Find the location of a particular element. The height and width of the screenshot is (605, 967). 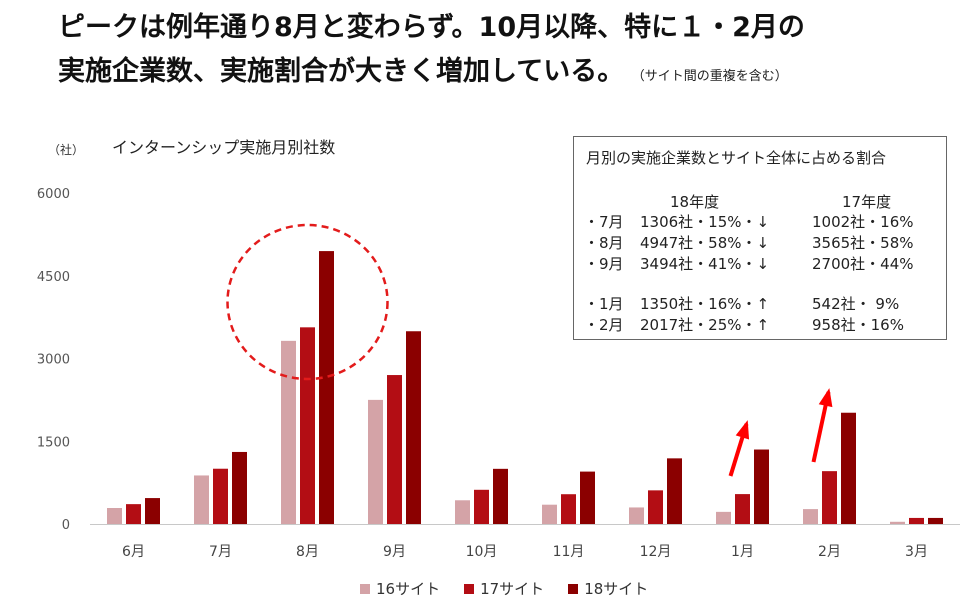

info-month: ・9月 is located at coordinates (604, 264).